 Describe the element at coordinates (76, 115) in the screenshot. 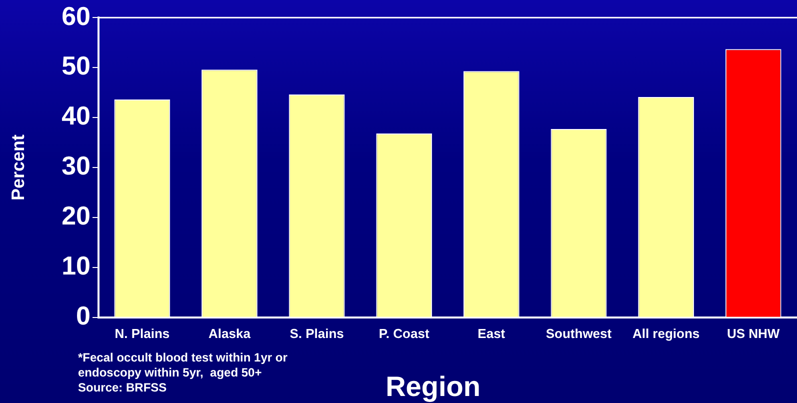

I see `y-tick-label: 40` at that location.